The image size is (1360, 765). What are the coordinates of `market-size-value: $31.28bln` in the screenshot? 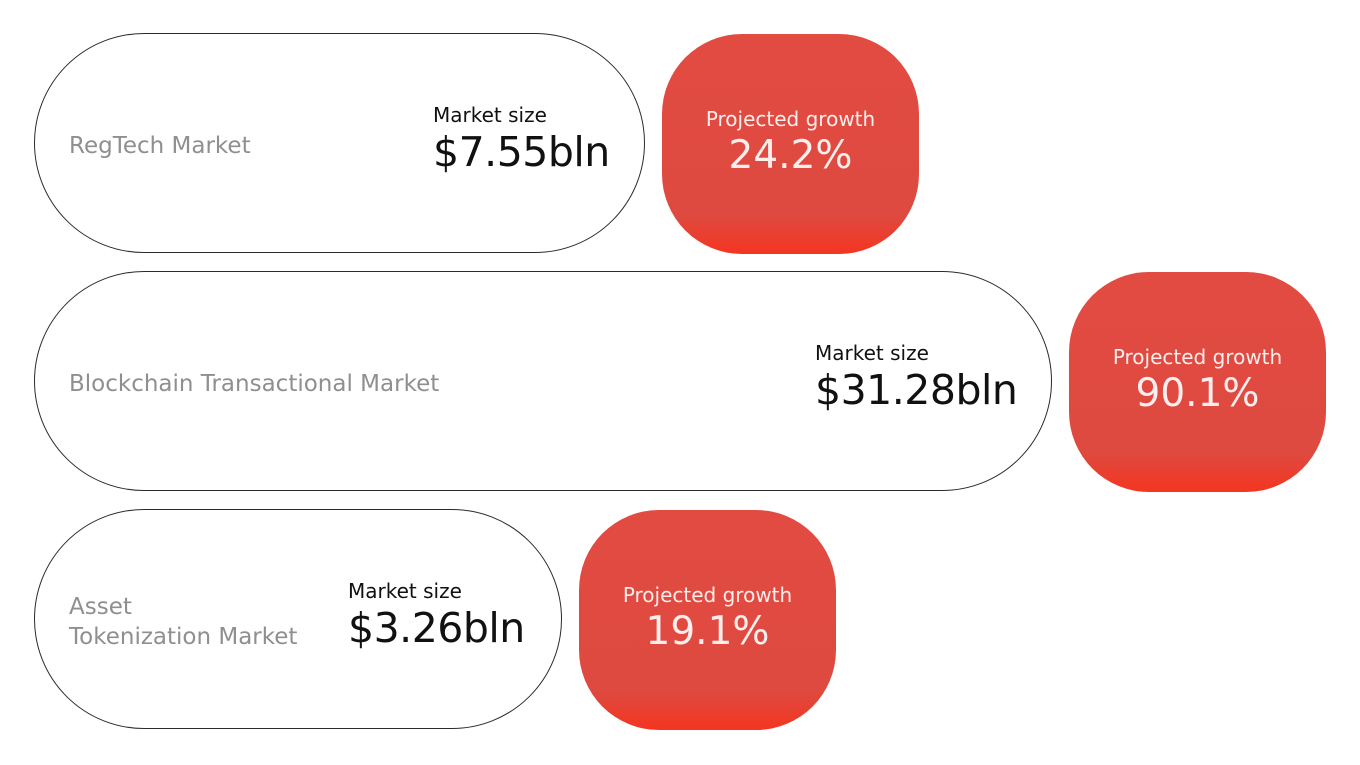 It's located at (916, 390).